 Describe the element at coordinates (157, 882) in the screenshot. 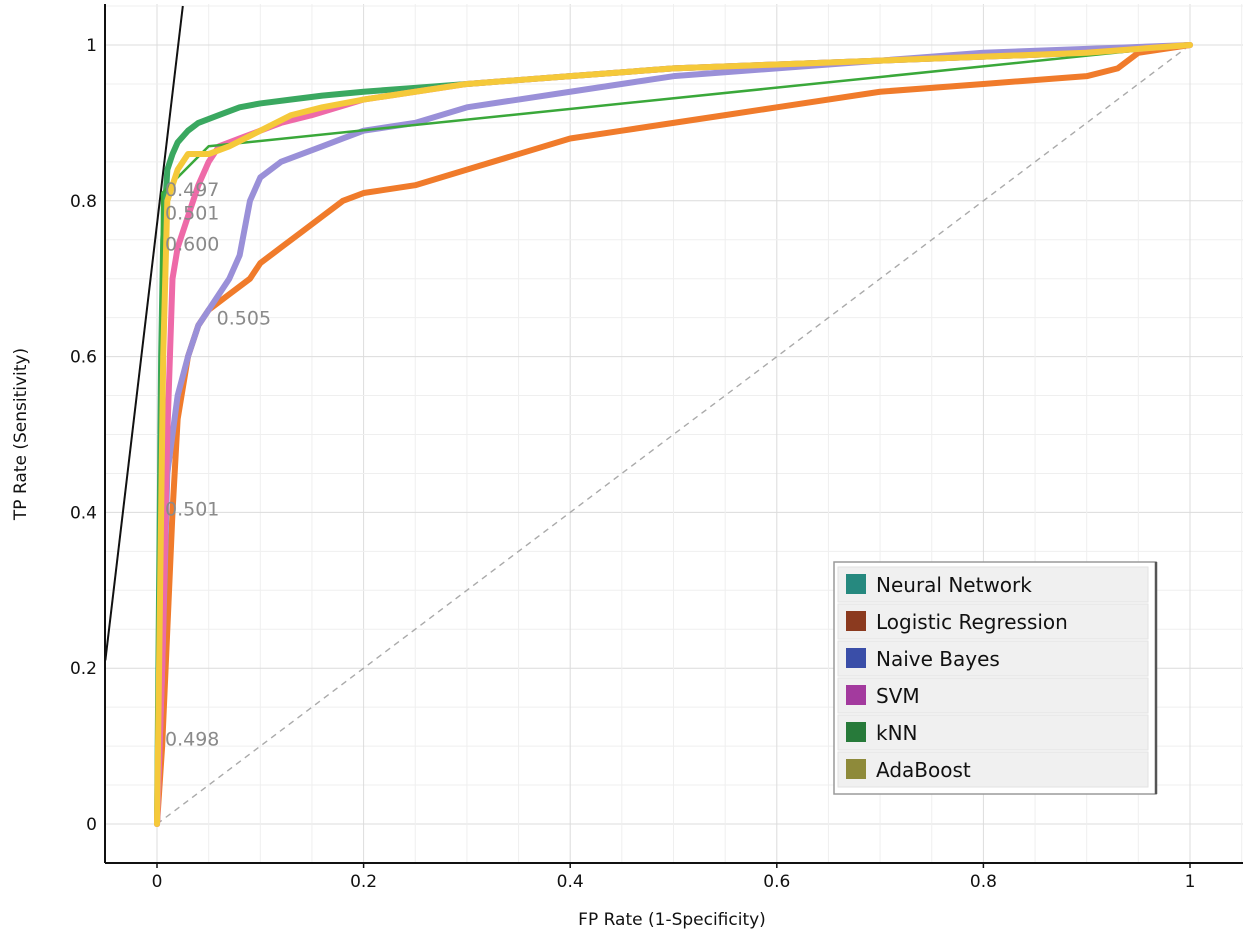

I see `x-tick-label: 0` at that location.